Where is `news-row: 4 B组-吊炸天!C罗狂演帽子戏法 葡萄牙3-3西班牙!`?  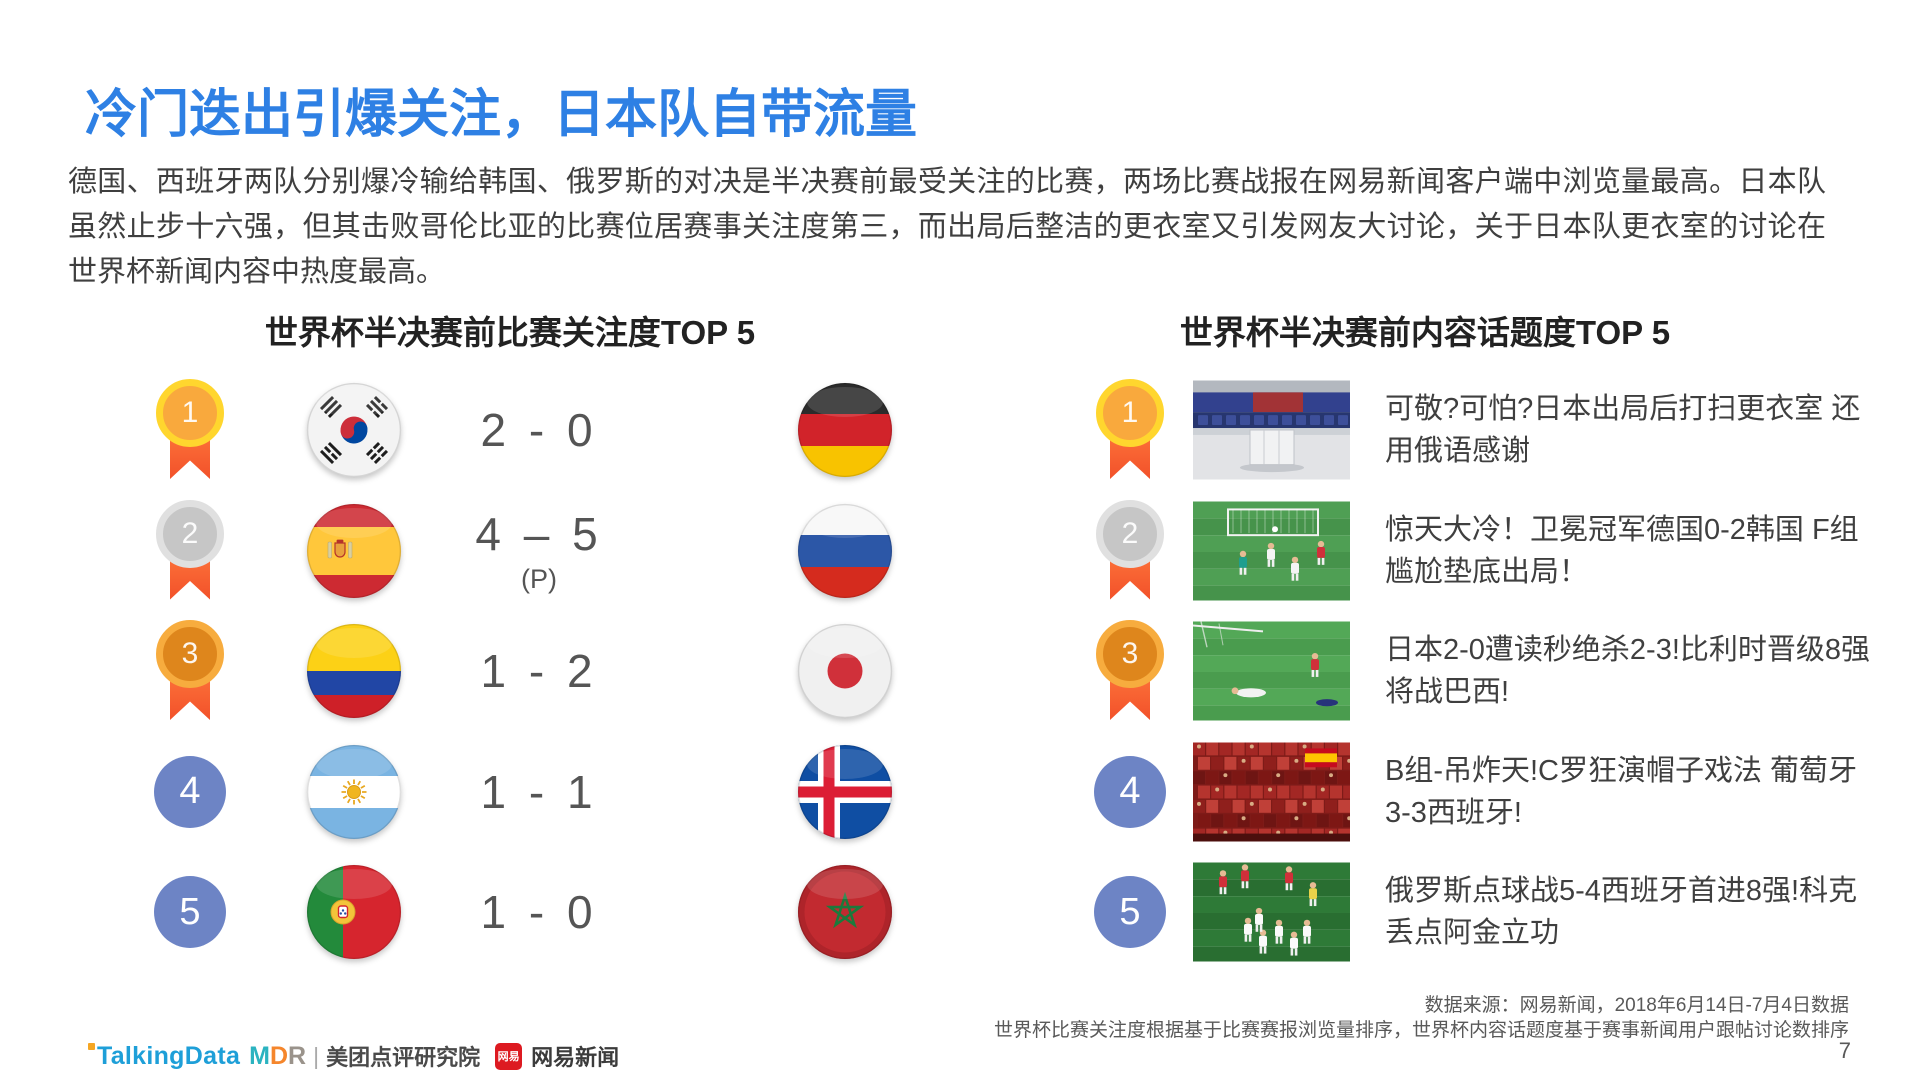
news-row: 4 B组-吊炸天!C罗狂演帽子戏法 葡萄牙3-3西班牙! is located at coordinates (960, 791).